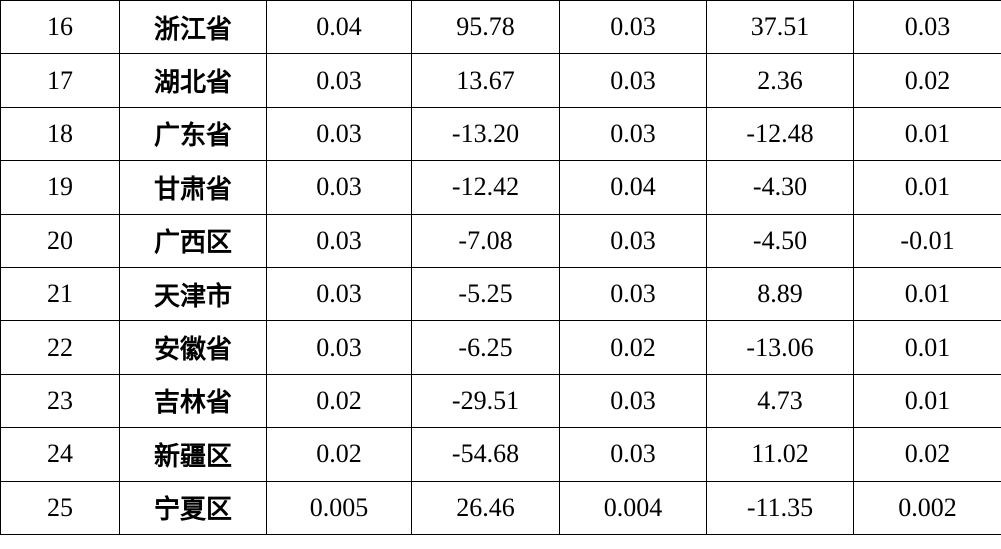 This screenshot has width=1001, height=549. Describe the element at coordinates (193, 187) in the screenshot. I see `region-cell: 甘肃省` at that location.